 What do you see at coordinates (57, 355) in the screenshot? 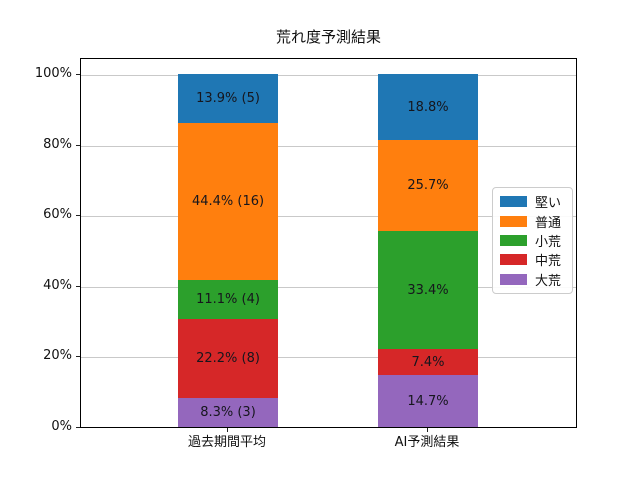
I see `y-tick-label: 20%` at bounding box center [57, 355].